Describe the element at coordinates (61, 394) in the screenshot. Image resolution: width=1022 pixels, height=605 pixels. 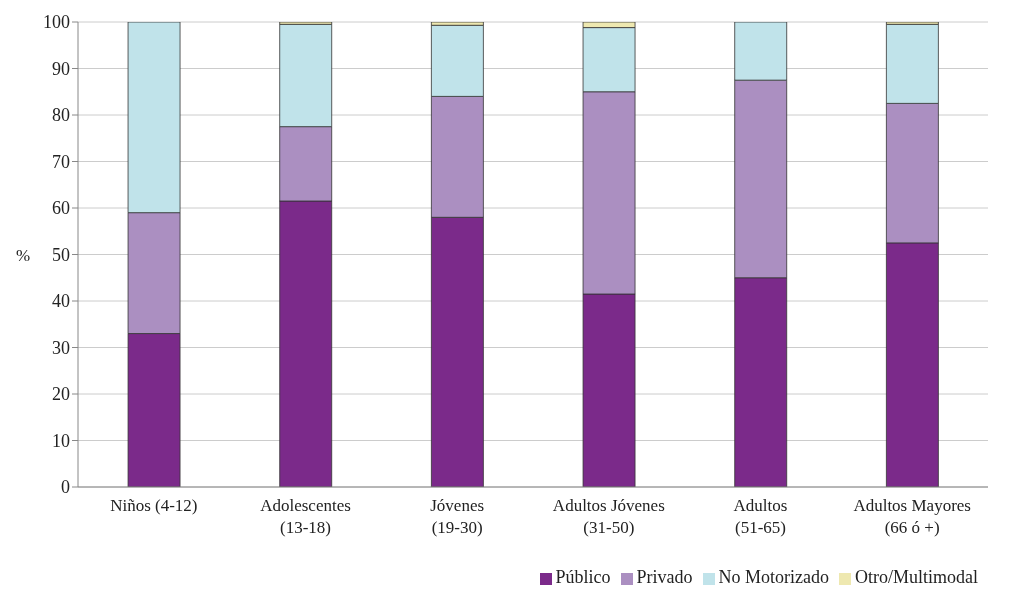
I see `y-tick-label: 20` at that location.